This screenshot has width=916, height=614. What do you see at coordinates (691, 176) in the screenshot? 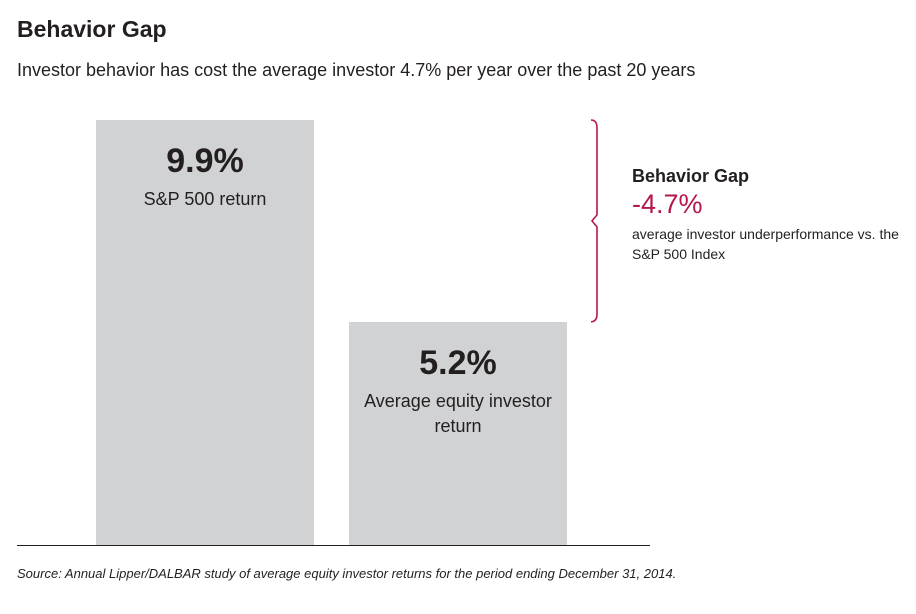
I see `annotation-title: Behavior Gap` at bounding box center [691, 176].